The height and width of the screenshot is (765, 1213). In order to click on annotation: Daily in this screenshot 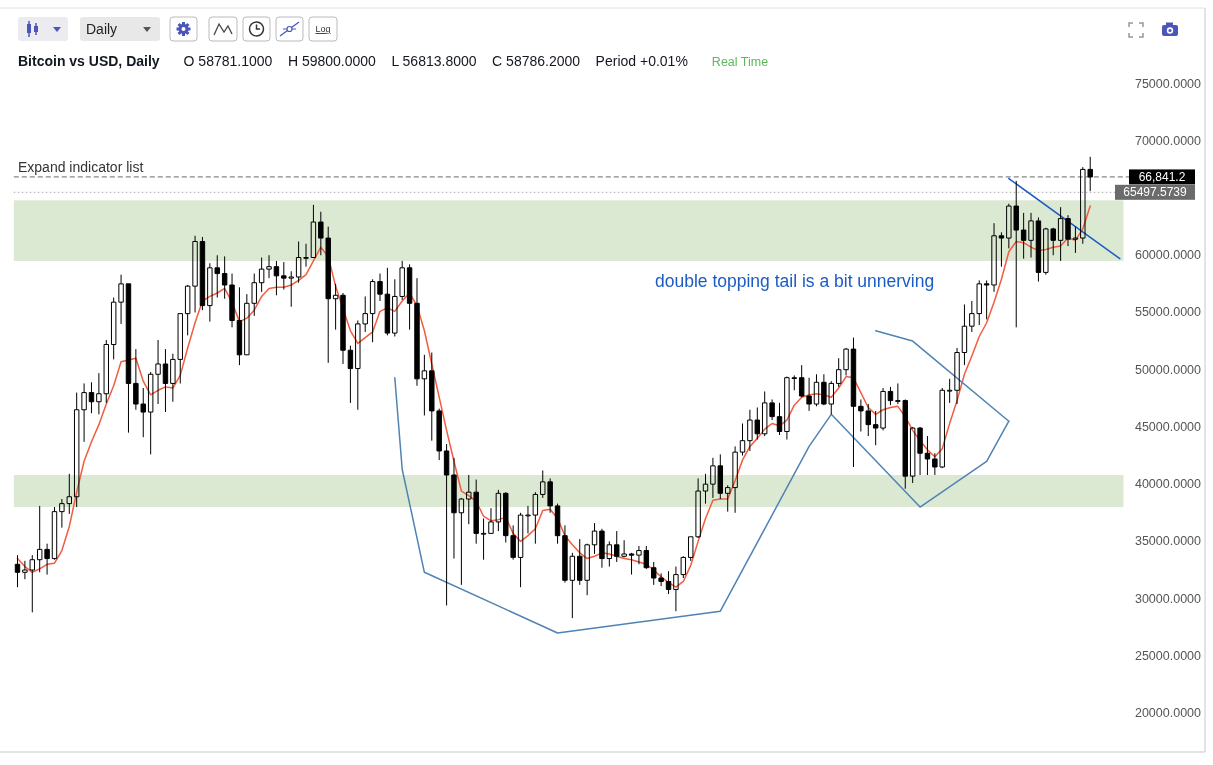, I will do `click(102, 29)`.